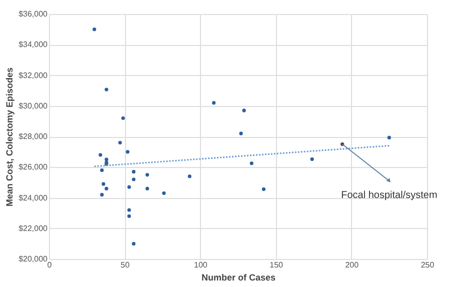 Image resolution: width=454 pixels, height=287 pixels. Describe the element at coordinates (33, 105) in the screenshot. I see `y-tick-label: $30,000` at that location.